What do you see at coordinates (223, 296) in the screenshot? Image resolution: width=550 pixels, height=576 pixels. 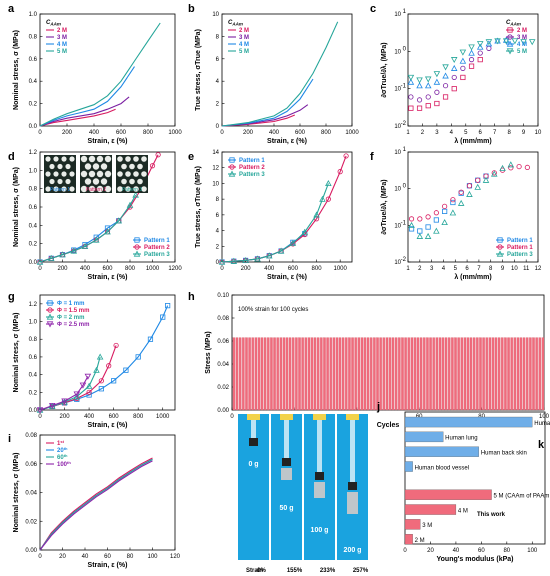 I see `y-tick-label-h: 0.10` at bounding box center [223, 296].